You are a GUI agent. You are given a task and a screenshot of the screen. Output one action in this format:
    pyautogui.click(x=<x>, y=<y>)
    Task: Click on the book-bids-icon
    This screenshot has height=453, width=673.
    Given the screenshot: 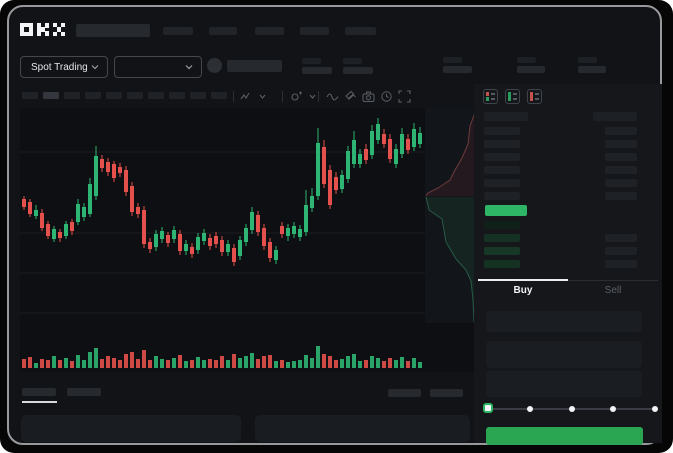 What is the action you would take?
    pyautogui.click(x=512, y=96)
    